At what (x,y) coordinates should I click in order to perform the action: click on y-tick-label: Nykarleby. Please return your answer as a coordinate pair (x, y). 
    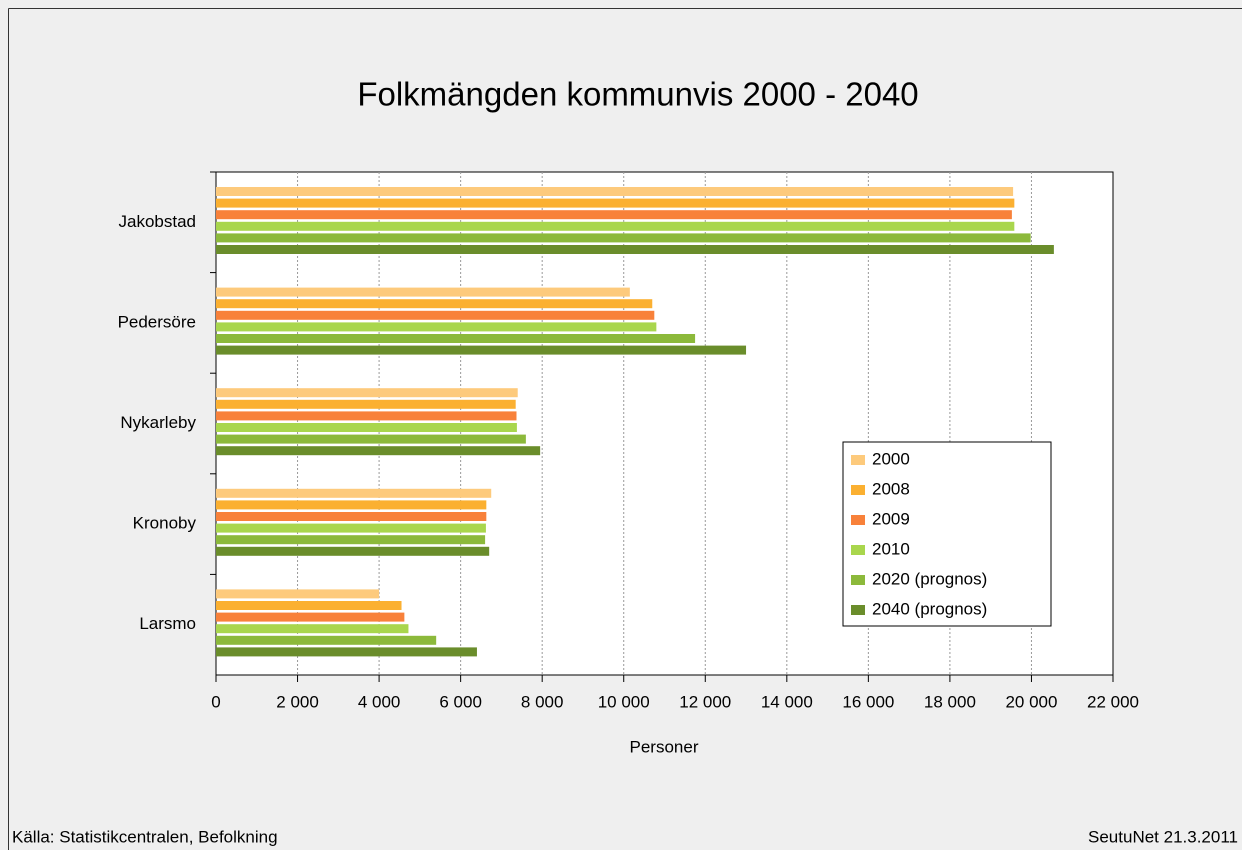
    Looking at the image, I should click on (158, 422).